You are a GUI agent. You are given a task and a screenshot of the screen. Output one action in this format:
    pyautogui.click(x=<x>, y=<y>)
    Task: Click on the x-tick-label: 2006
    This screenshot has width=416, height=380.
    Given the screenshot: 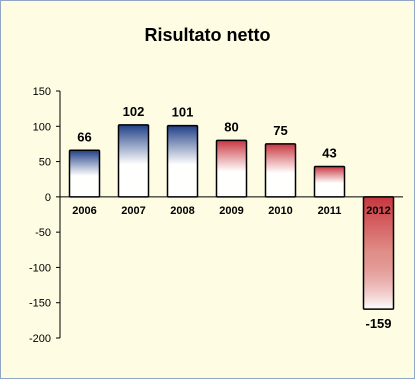 What is the action you would take?
    pyautogui.click(x=84, y=211)
    